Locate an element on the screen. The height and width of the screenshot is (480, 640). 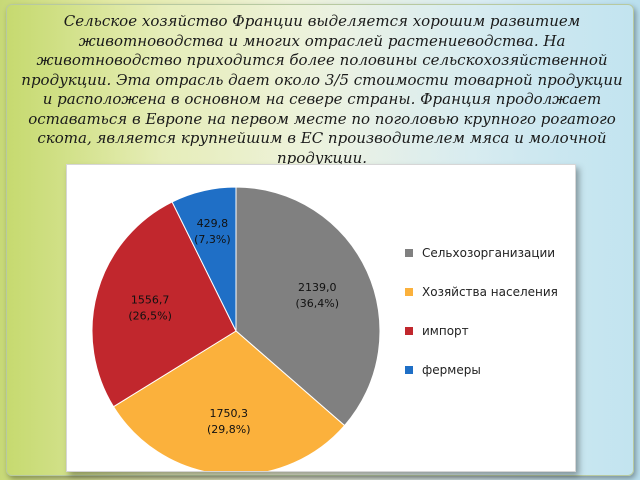
legend-label: фермеры is located at coordinates (451, 370).